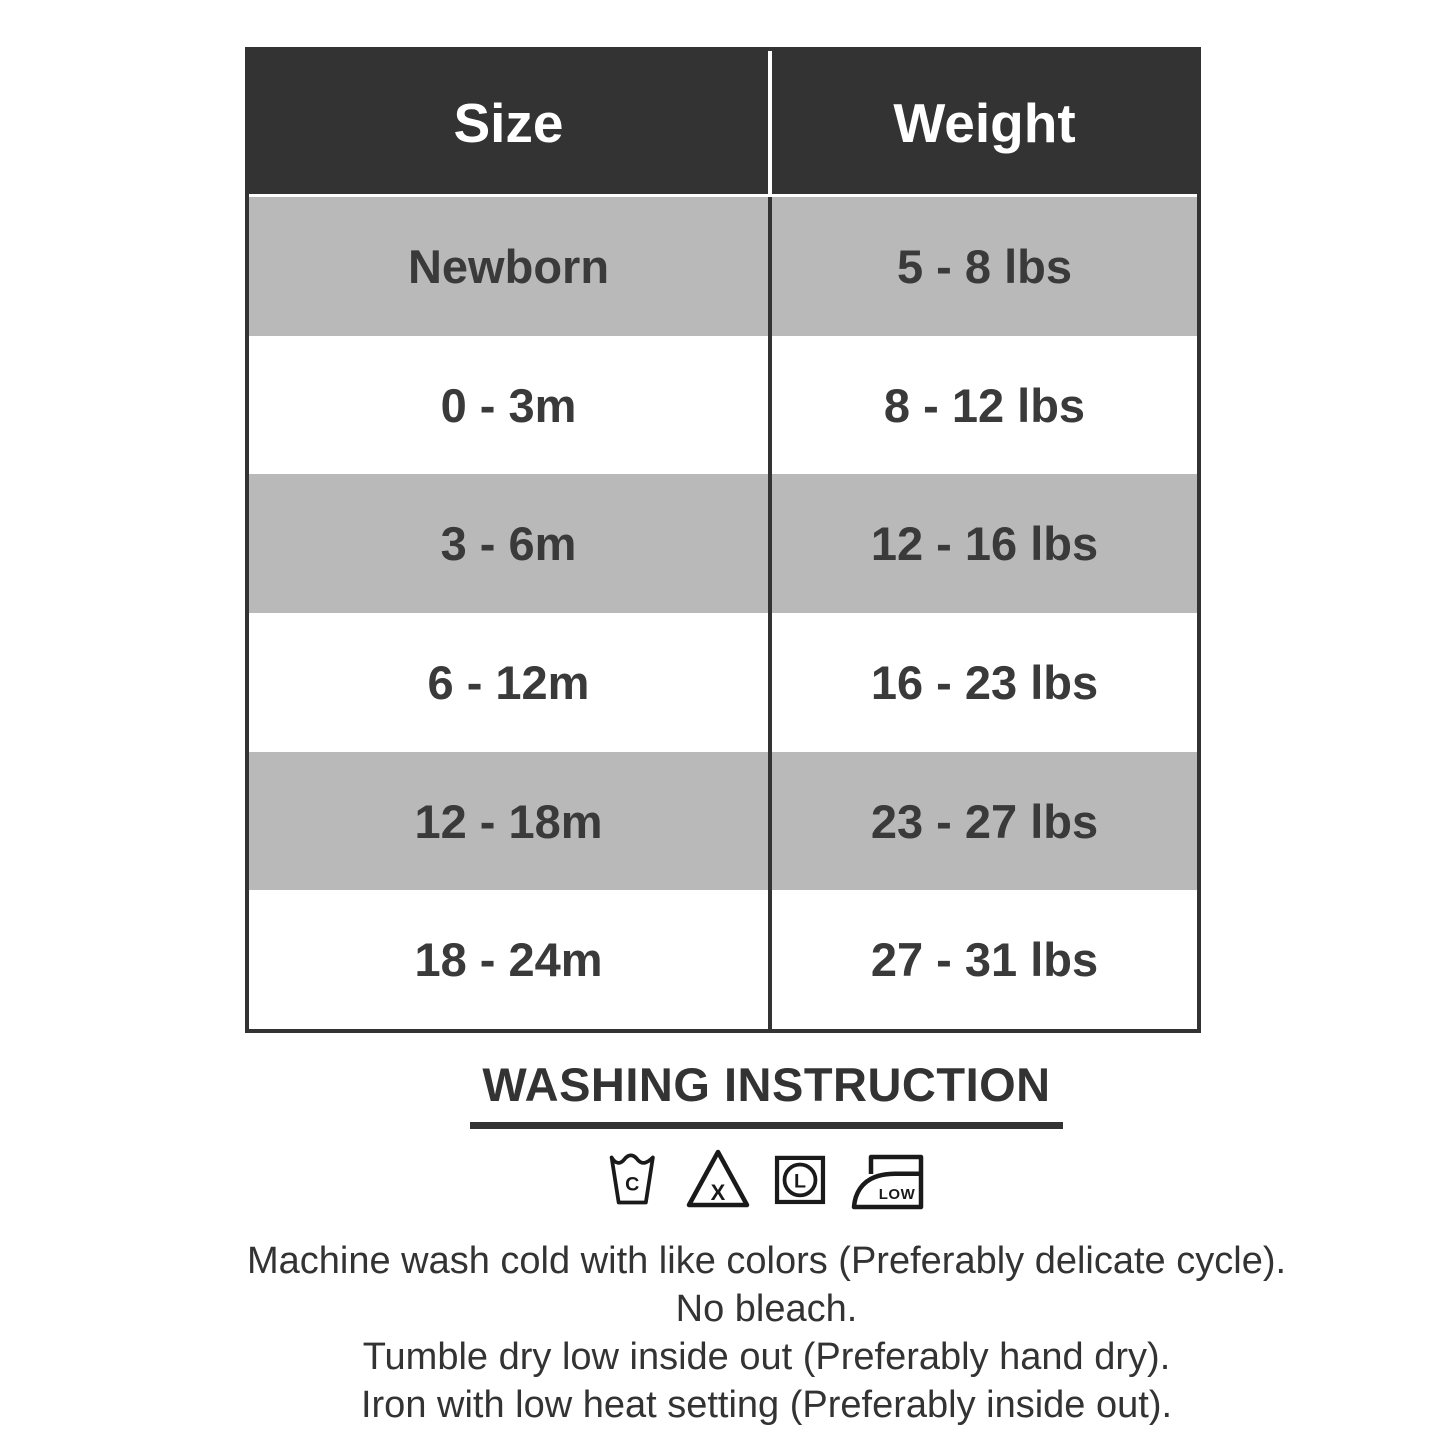 This screenshot has width=1445, height=1445. I want to click on size-cell: 3 - 6m, so click(508, 544).